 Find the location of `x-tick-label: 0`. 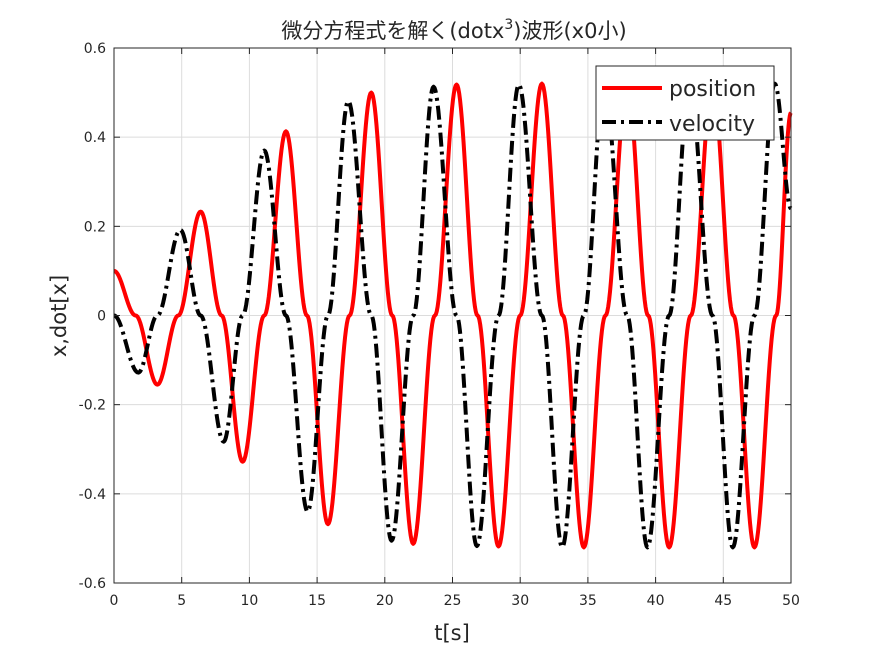

x-tick-label: 0 is located at coordinates (114, 601).